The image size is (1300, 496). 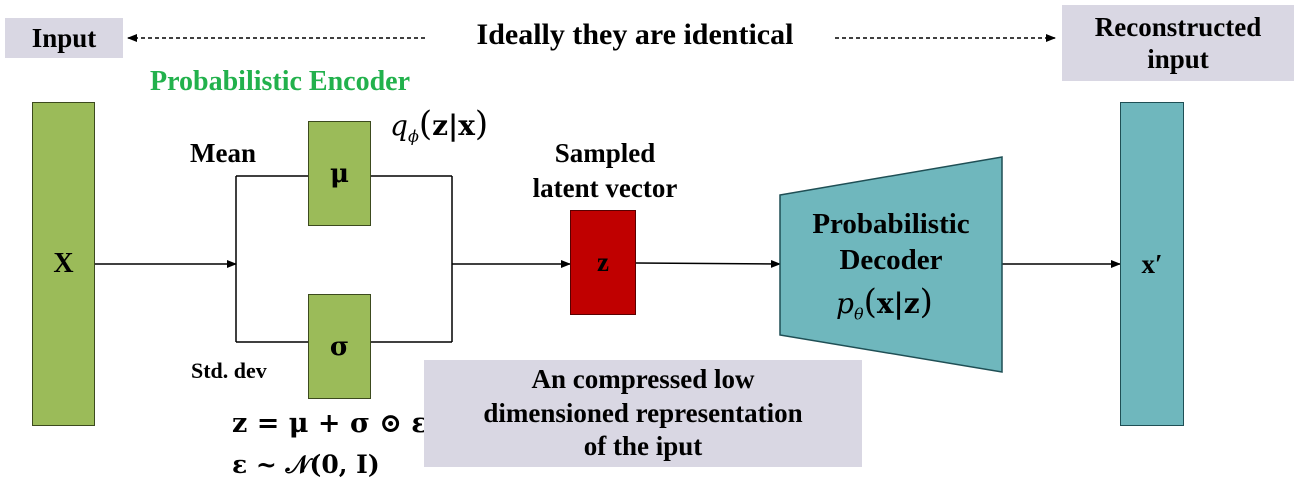 I want to click on latent-title: Sampled latent vector, so click(x=605, y=171).